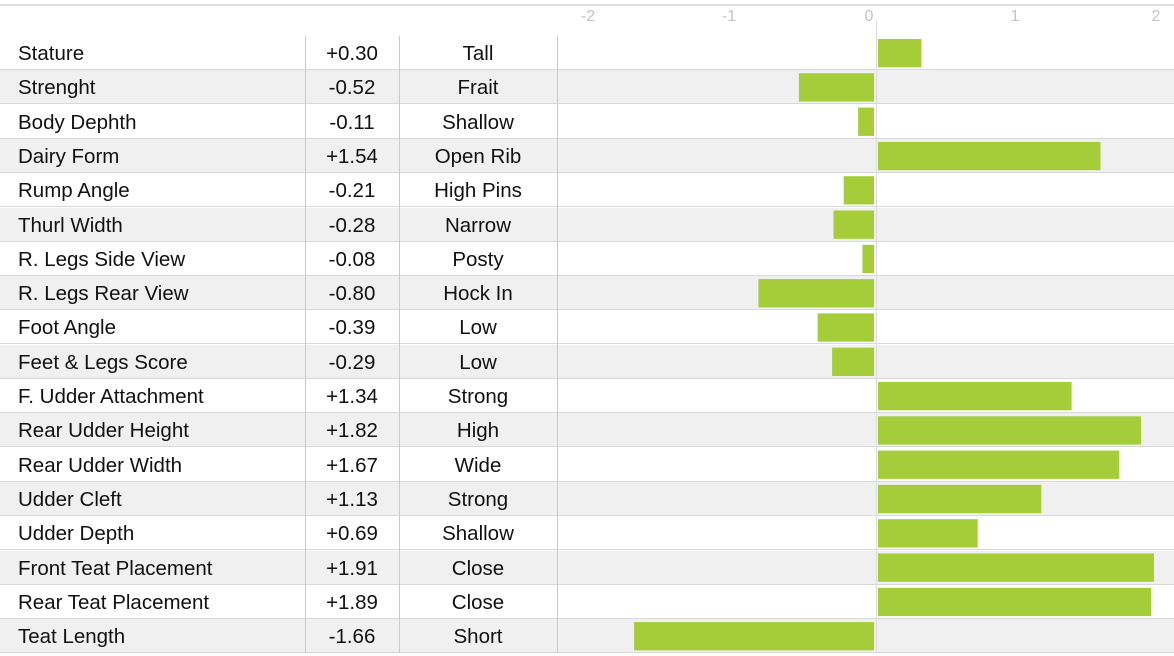  I want to click on table-row: Rear Udder Height +1.82 High, so click(587, 430).